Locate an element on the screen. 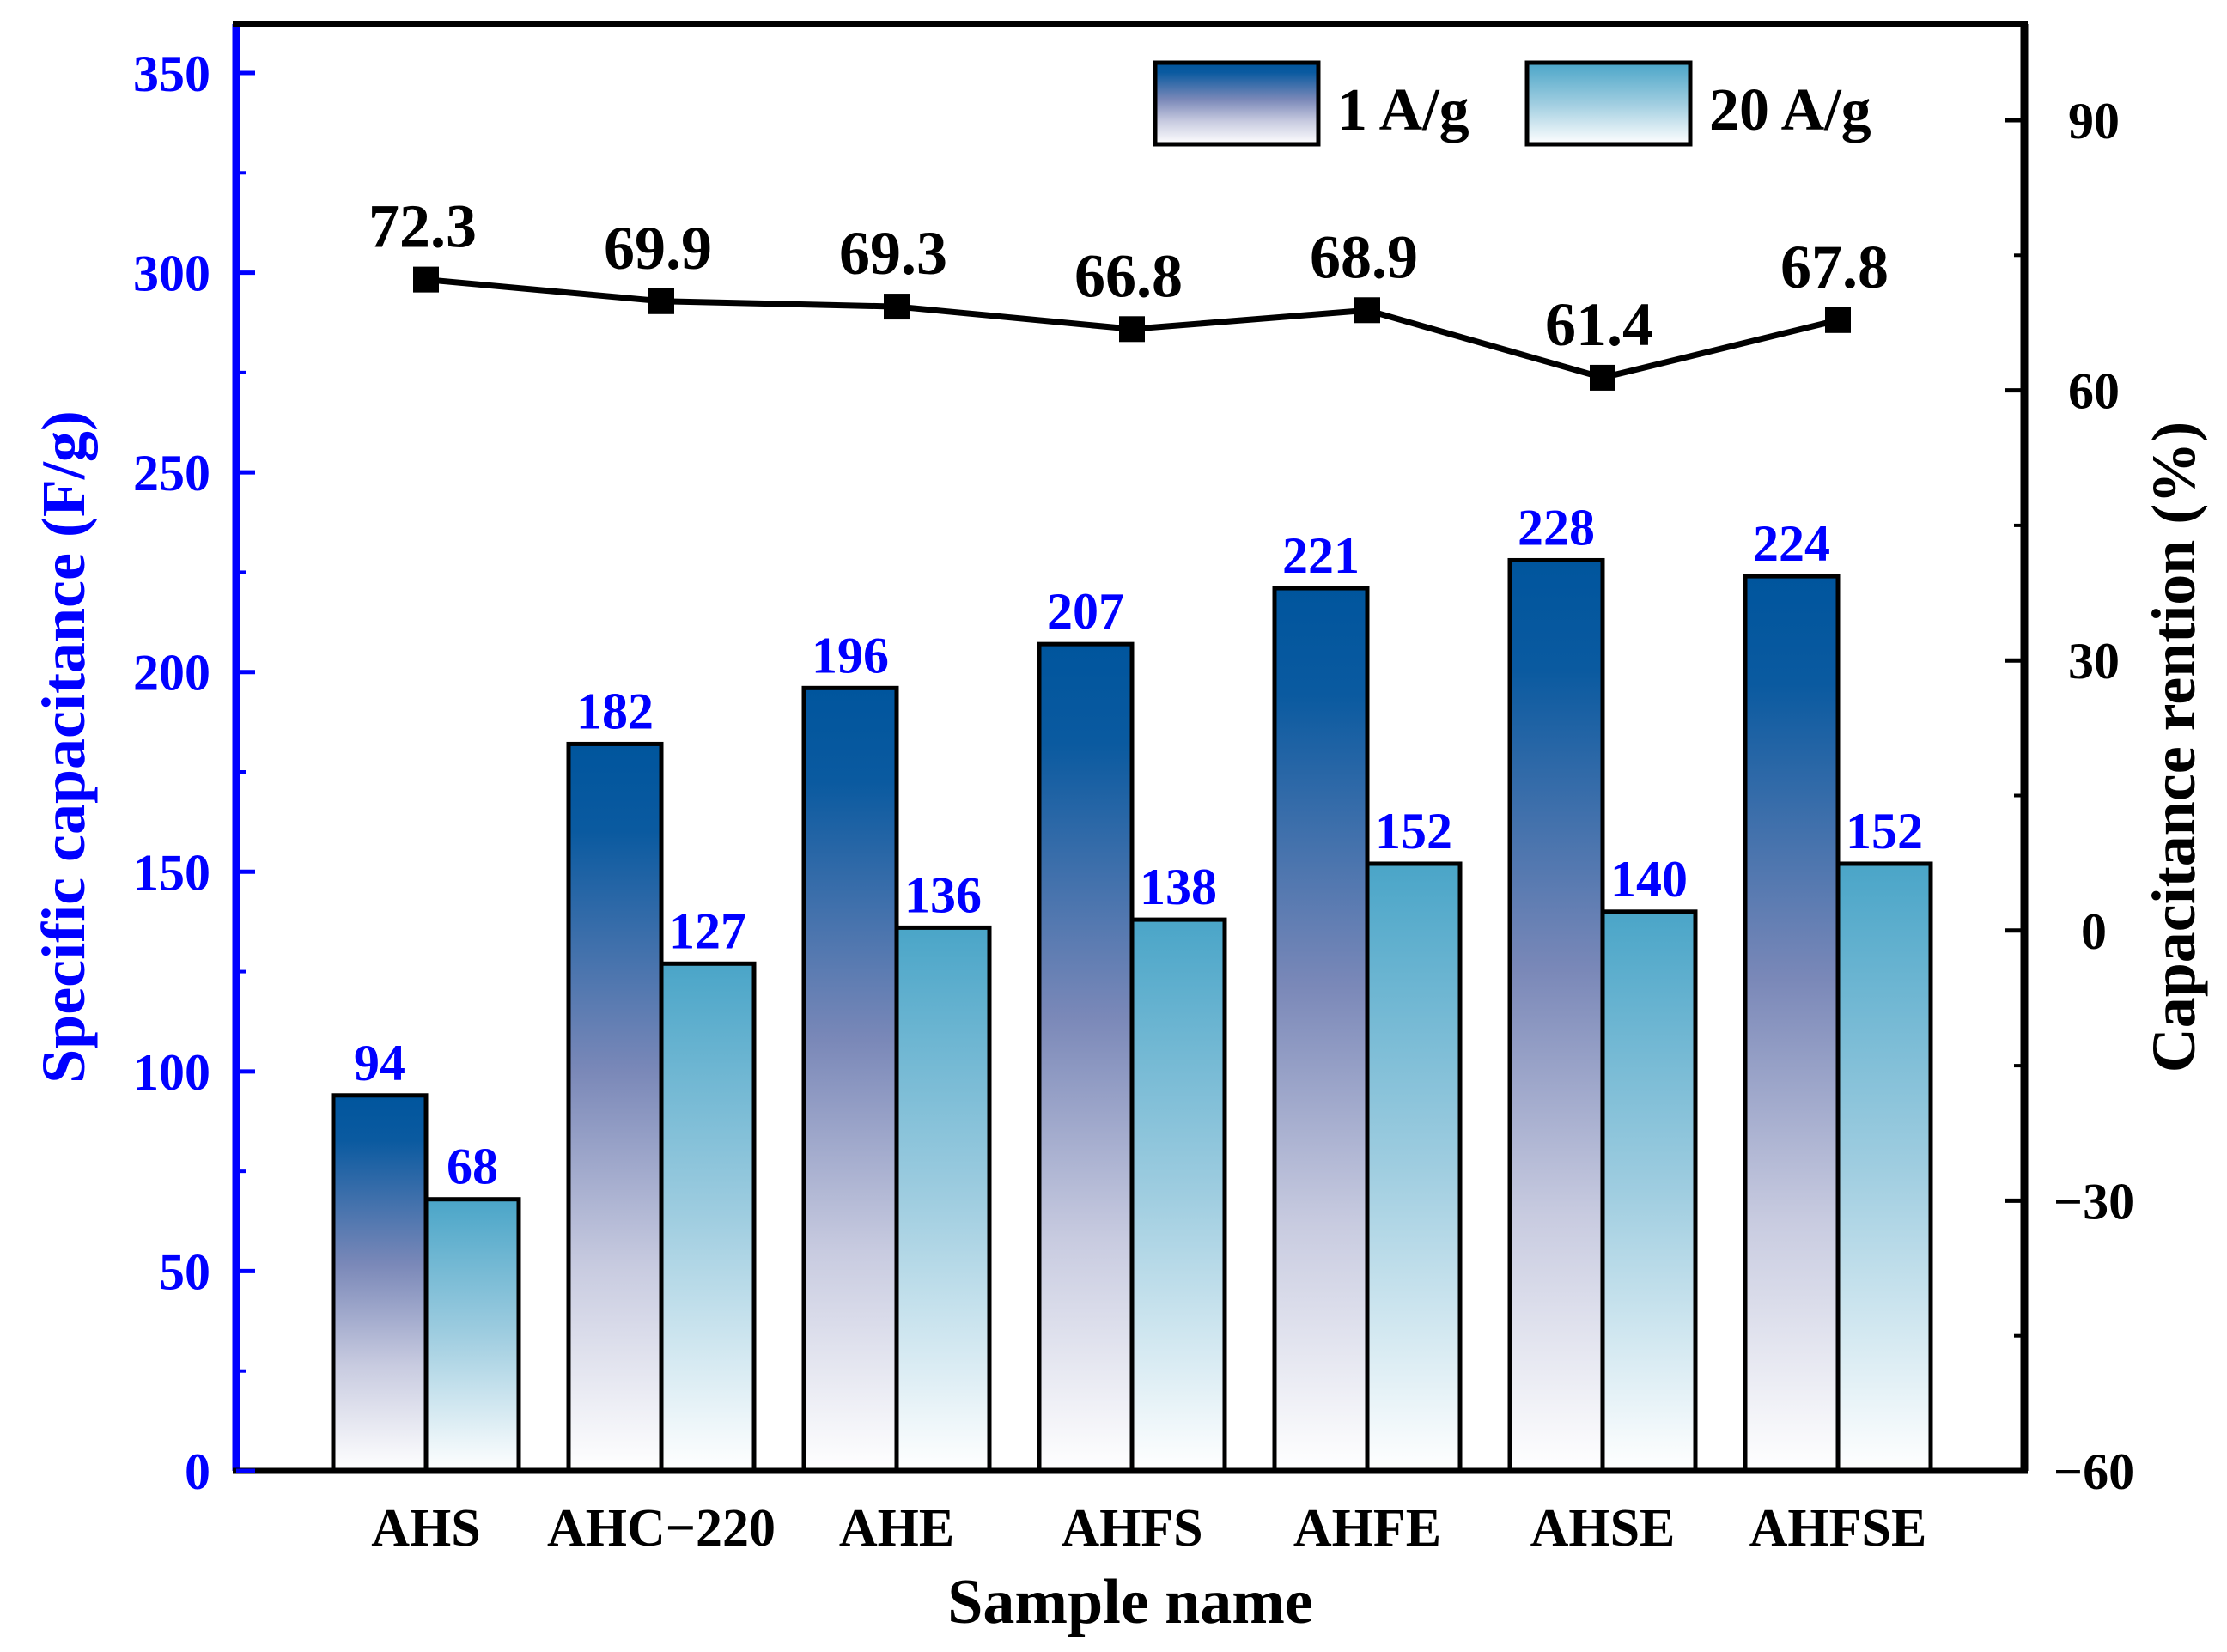 The width and height of the screenshot is (2227, 1652). left-tick-label-150: 150 is located at coordinates (171, 872).